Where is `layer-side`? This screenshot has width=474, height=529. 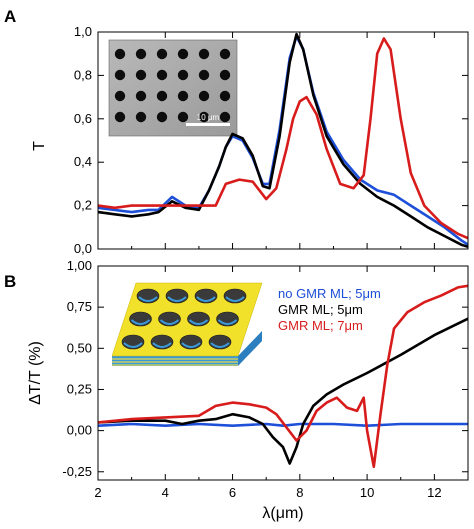
layer-side is located at coordinates (250, 348).